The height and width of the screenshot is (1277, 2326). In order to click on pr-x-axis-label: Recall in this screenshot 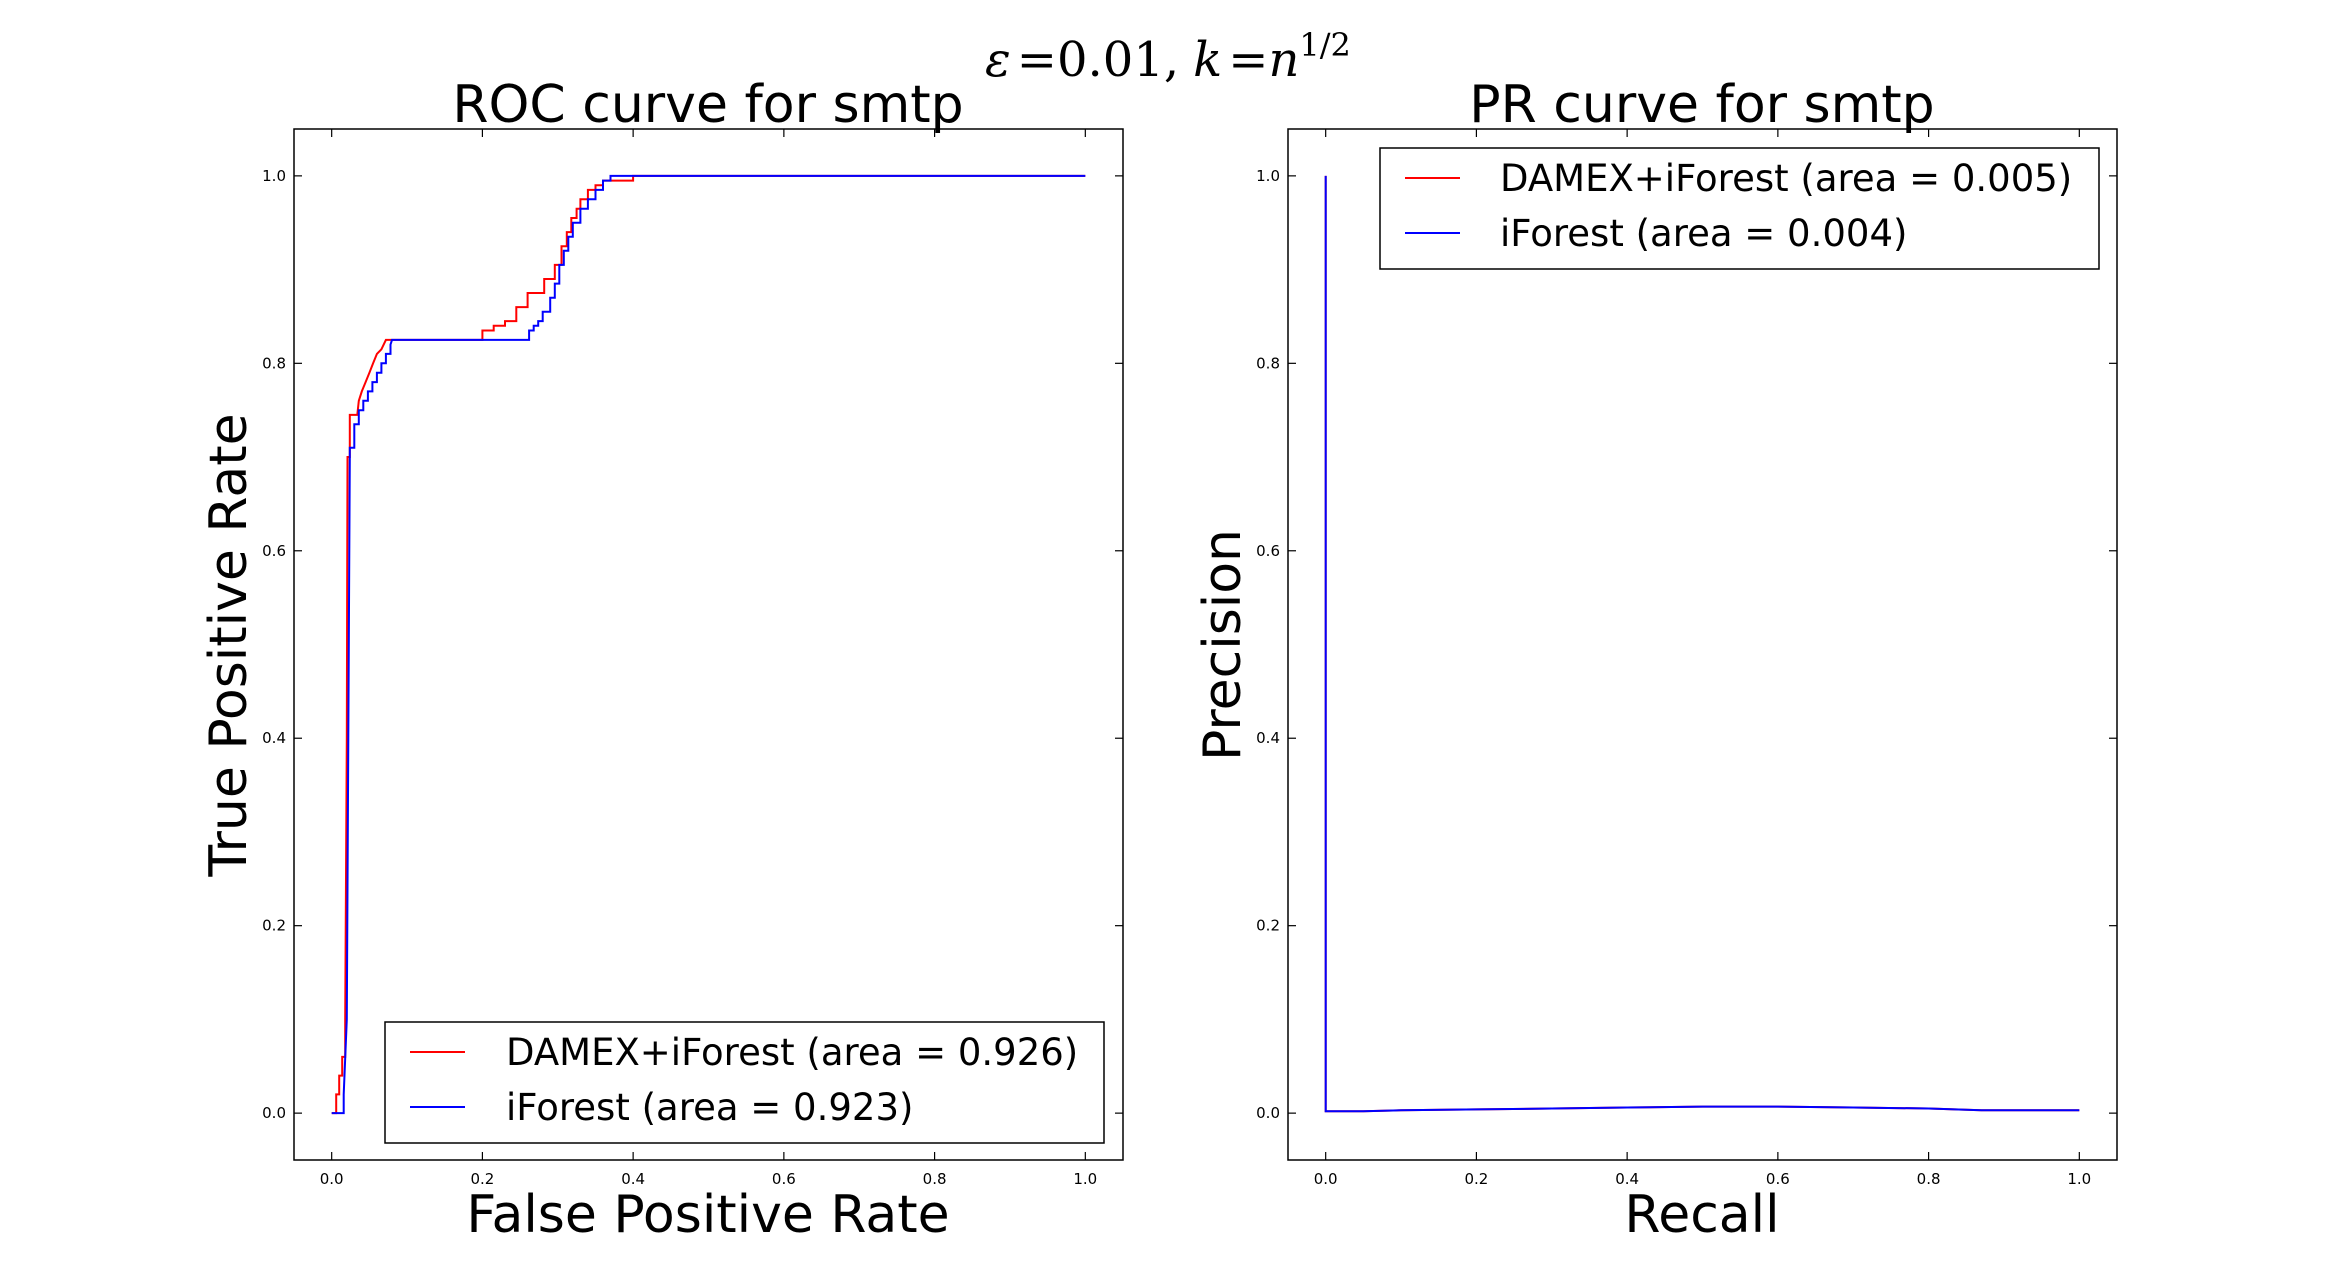, I will do `click(1701, 1215)`.